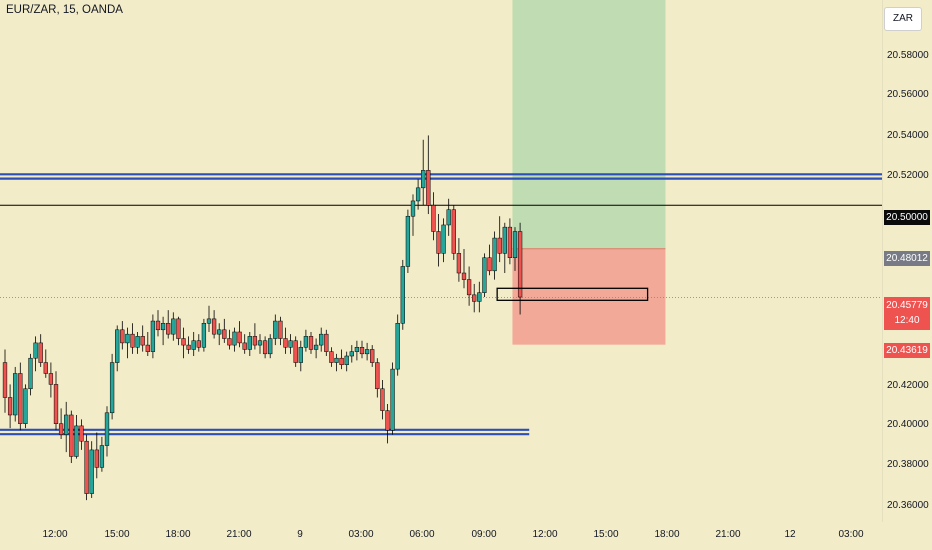  What do you see at coordinates (907, 217) in the screenshot?
I see `level-price-tag: 20.50000` at bounding box center [907, 217].